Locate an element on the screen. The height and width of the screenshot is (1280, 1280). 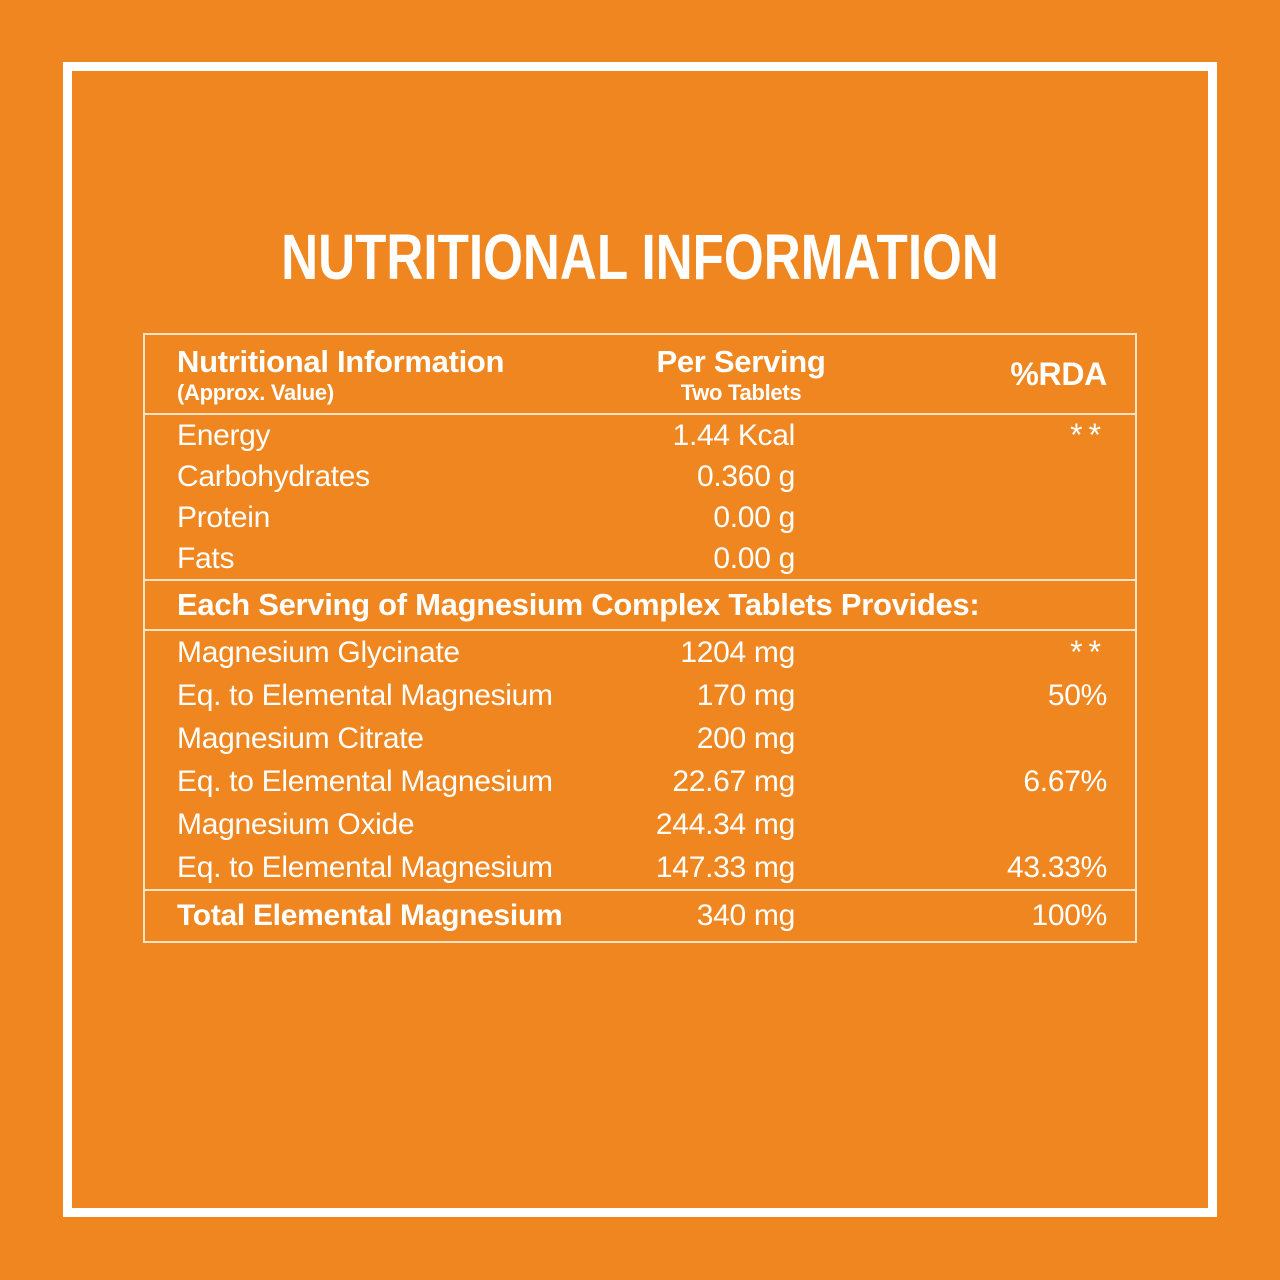
nutrient-rda: 50% is located at coordinates (1077, 695).